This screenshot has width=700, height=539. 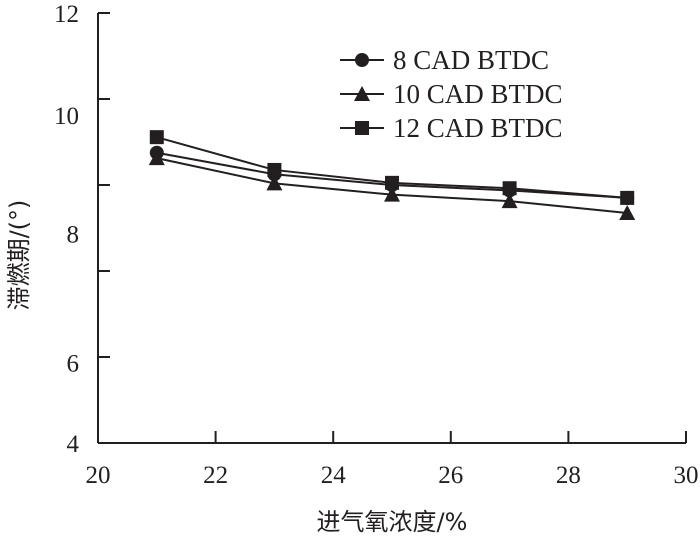 I want to click on y-axis-title: 滞燃期/(°), so click(x=19, y=255).